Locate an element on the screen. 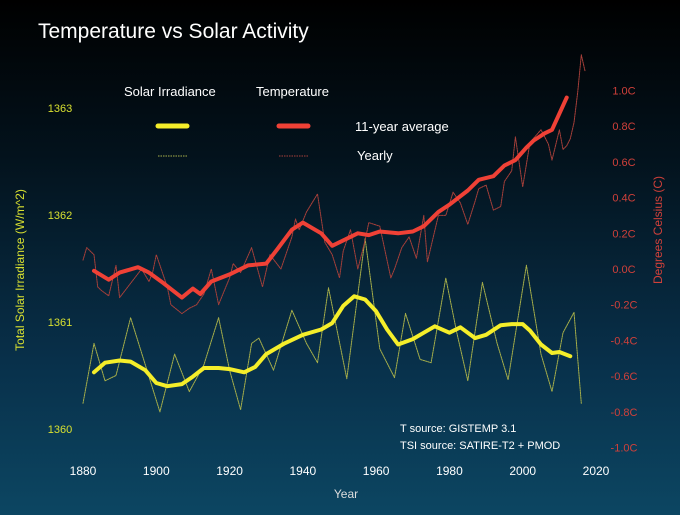  right-tick-label: 0.4C is located at coordinates (623, 199).